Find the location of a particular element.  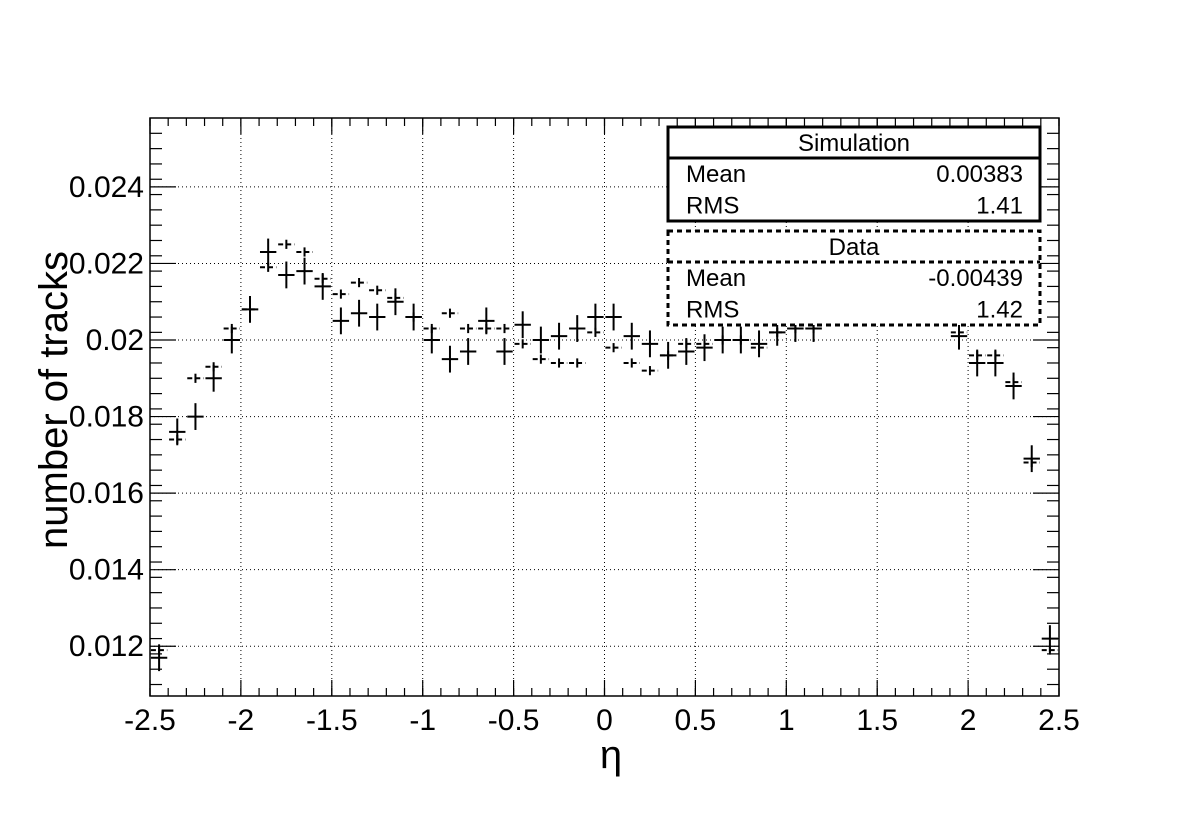

data-stats-box: Data Mean -0.00439 RMS 1.42 is located at coordinates (854, 278).